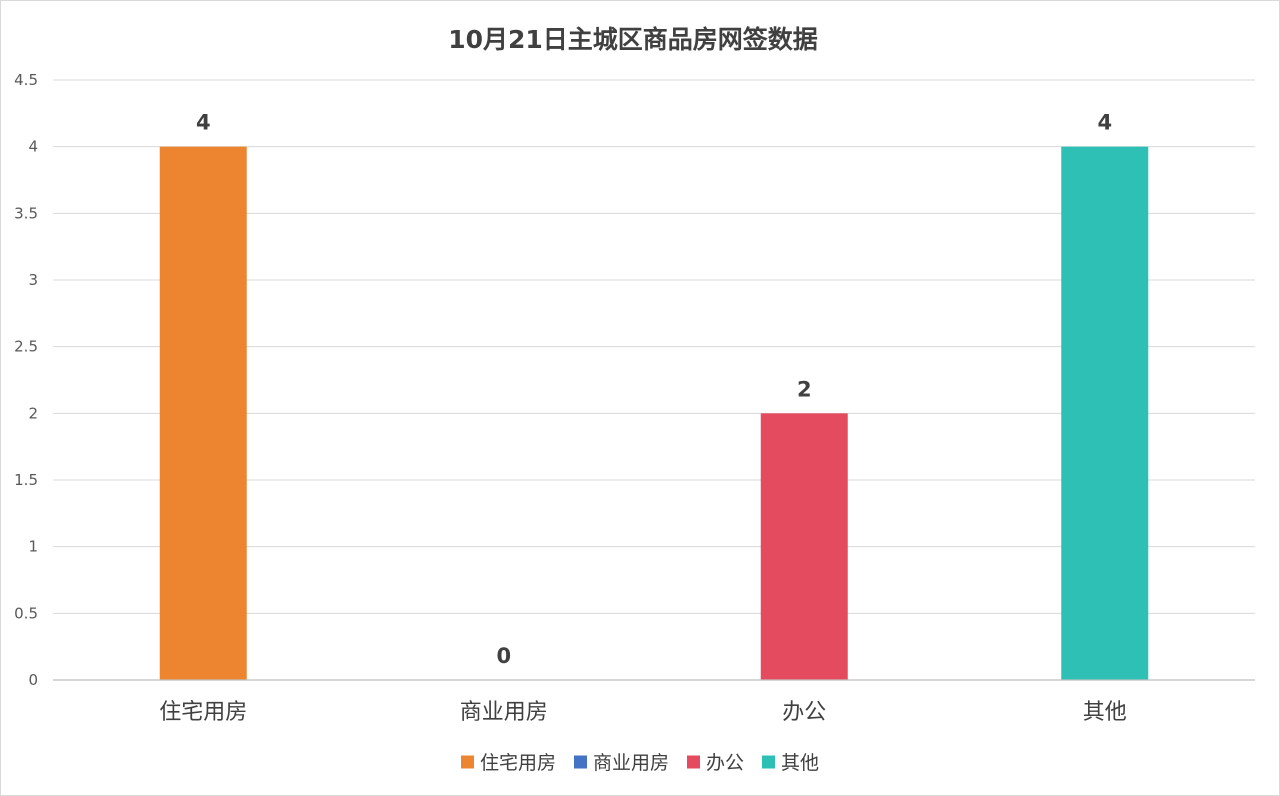  What do you see at coordinates (26, 213) in the screenshot?
I see `y-tick-label: 3.5` at bounding box center [26, 213].